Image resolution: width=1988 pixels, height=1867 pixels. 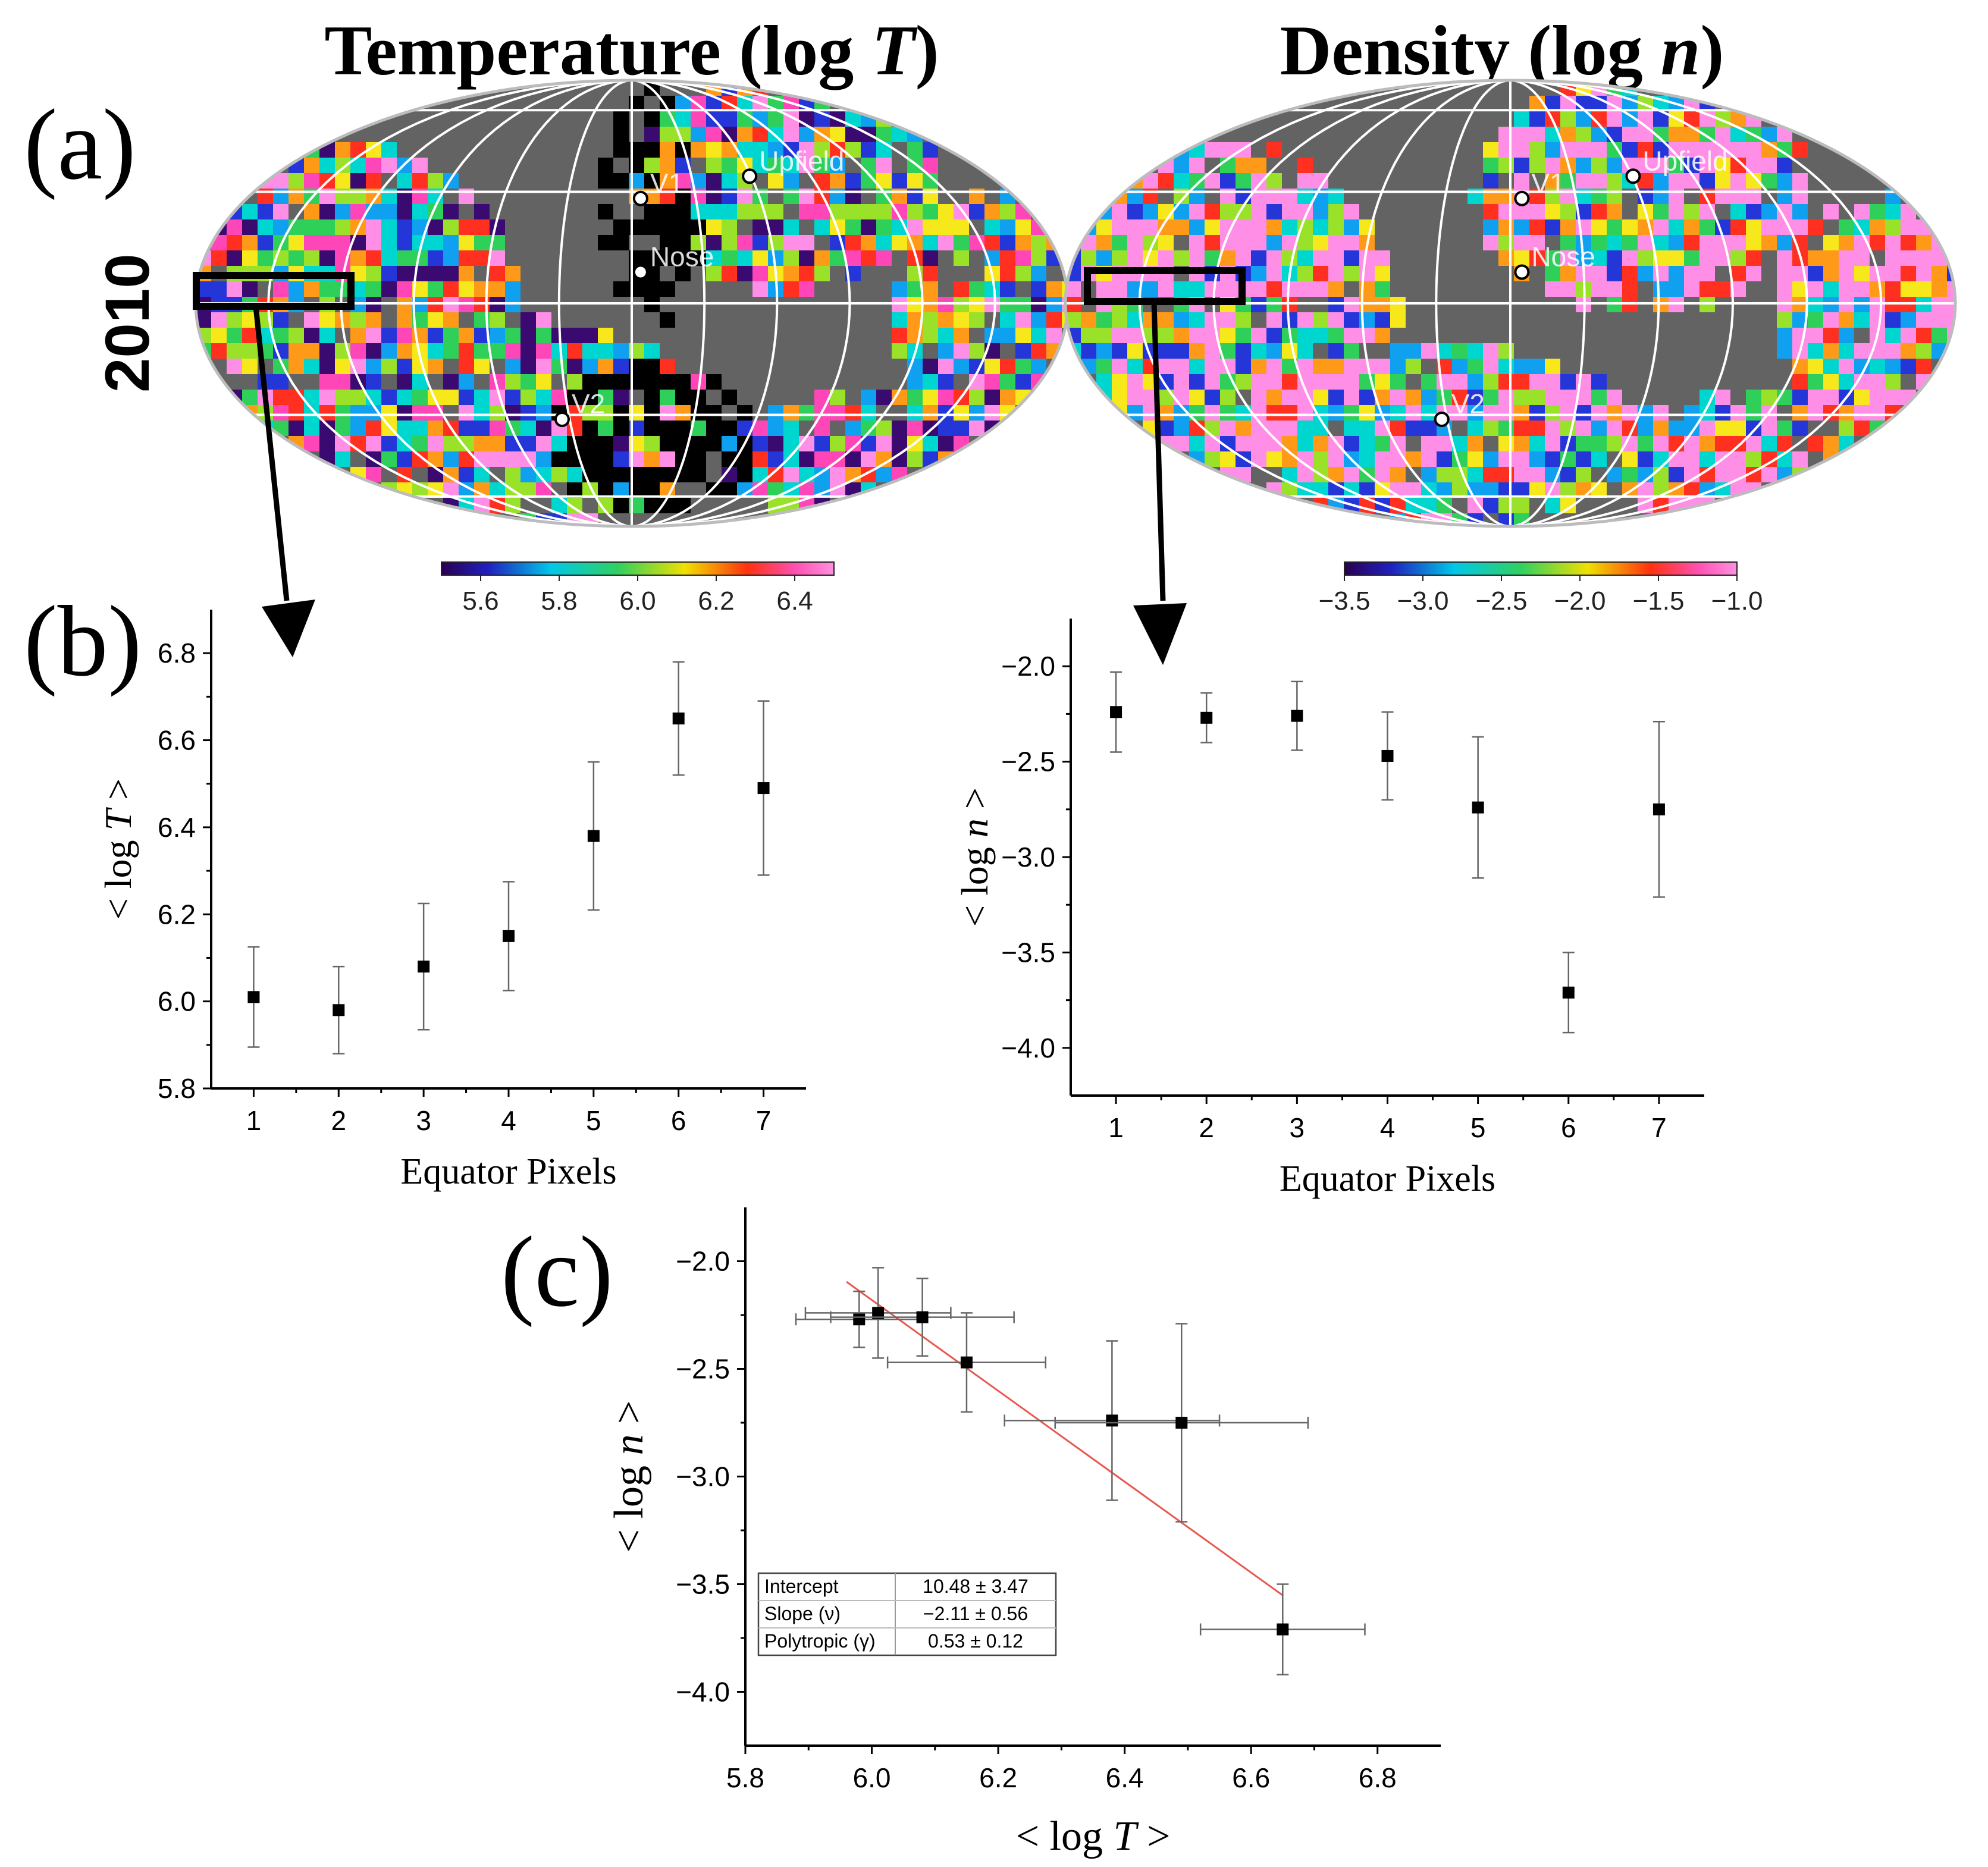 What do you see at coordinates (339, 1010) in the screenshot?
I see `data-point` at bounding box center [339, 1010].